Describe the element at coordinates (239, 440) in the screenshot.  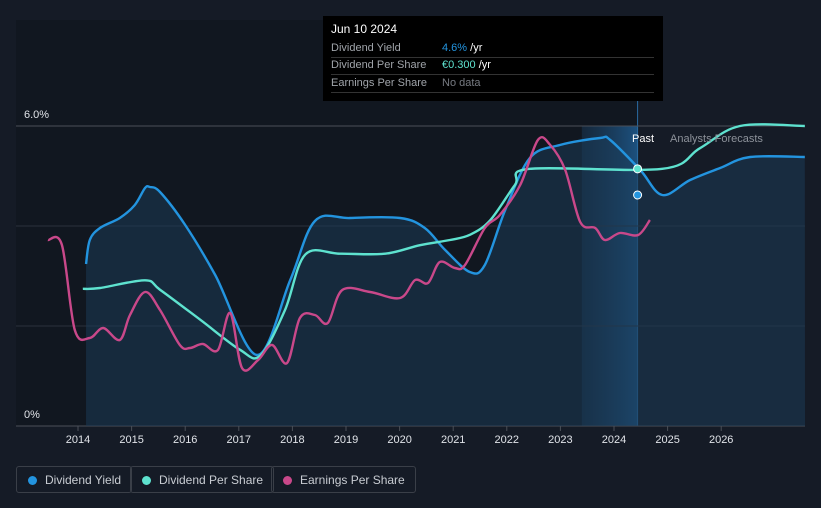
I see `x-tick-label: 2017` at that location.